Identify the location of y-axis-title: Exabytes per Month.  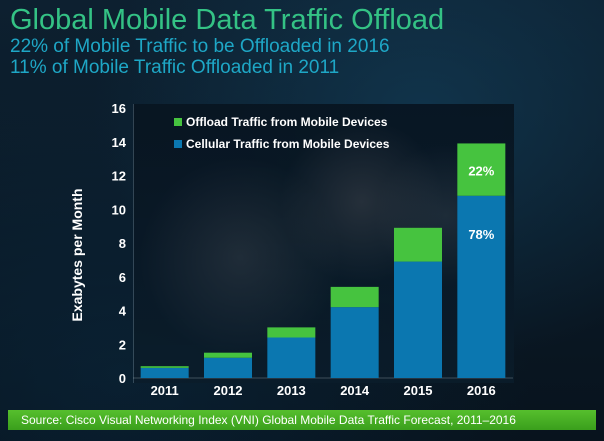
(77, 254).